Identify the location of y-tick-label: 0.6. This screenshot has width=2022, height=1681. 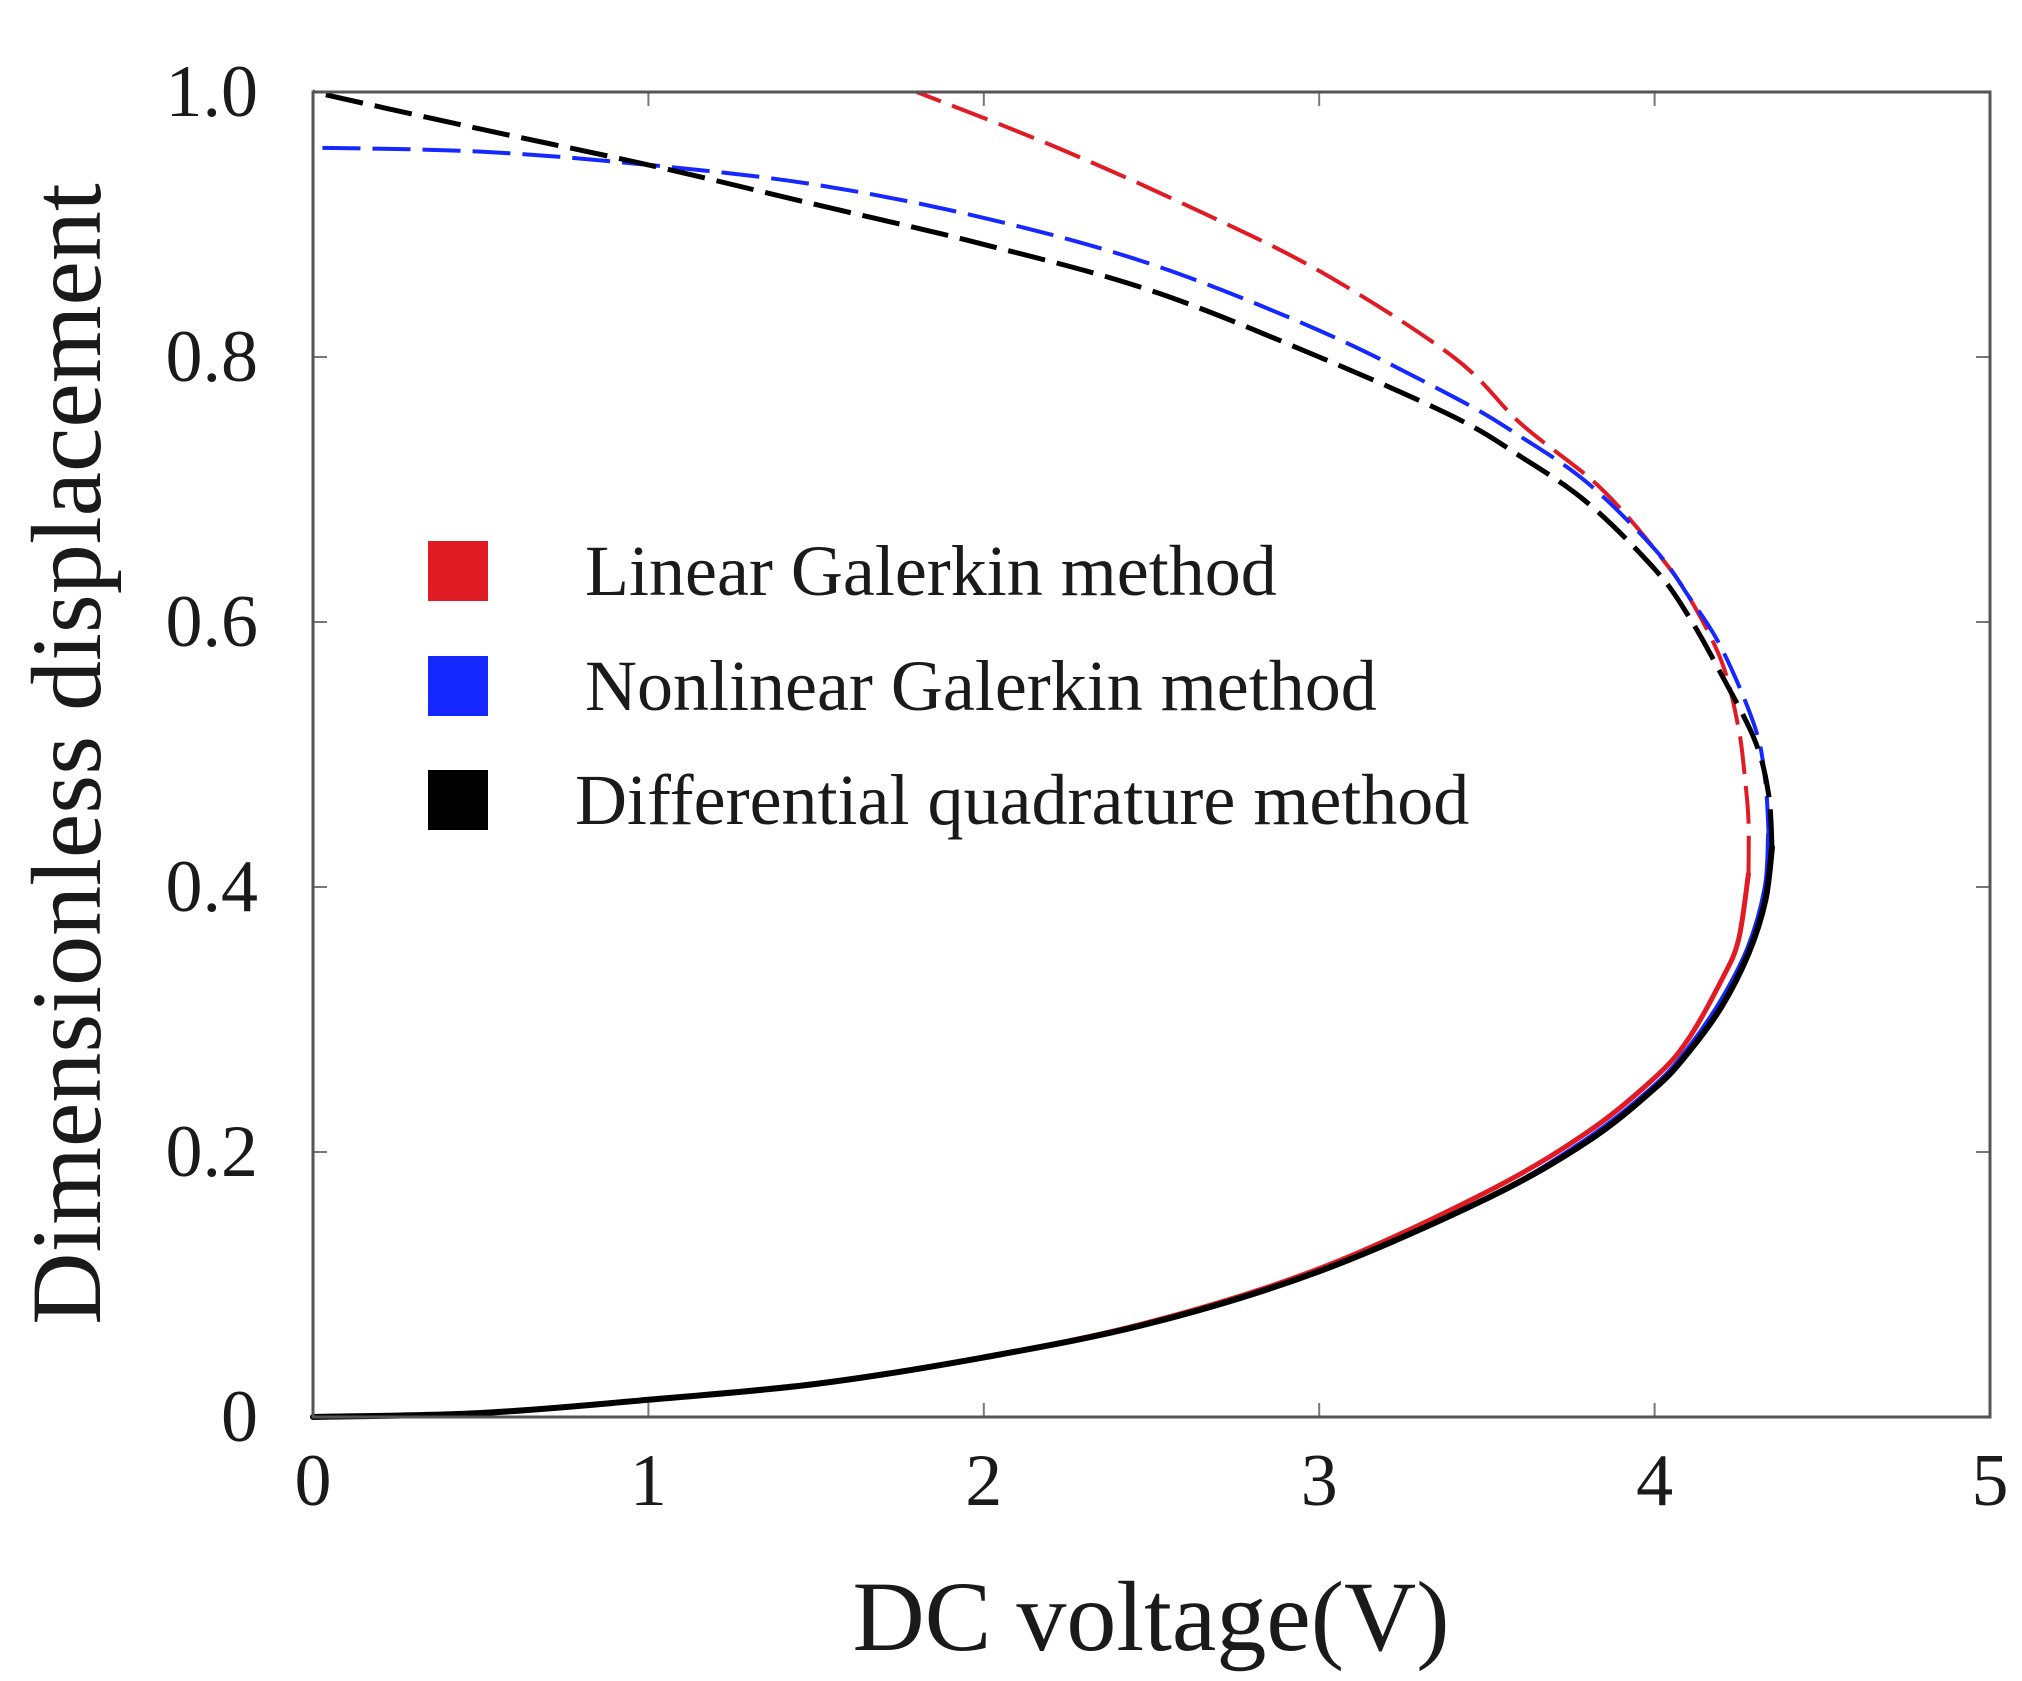
(212, 622).